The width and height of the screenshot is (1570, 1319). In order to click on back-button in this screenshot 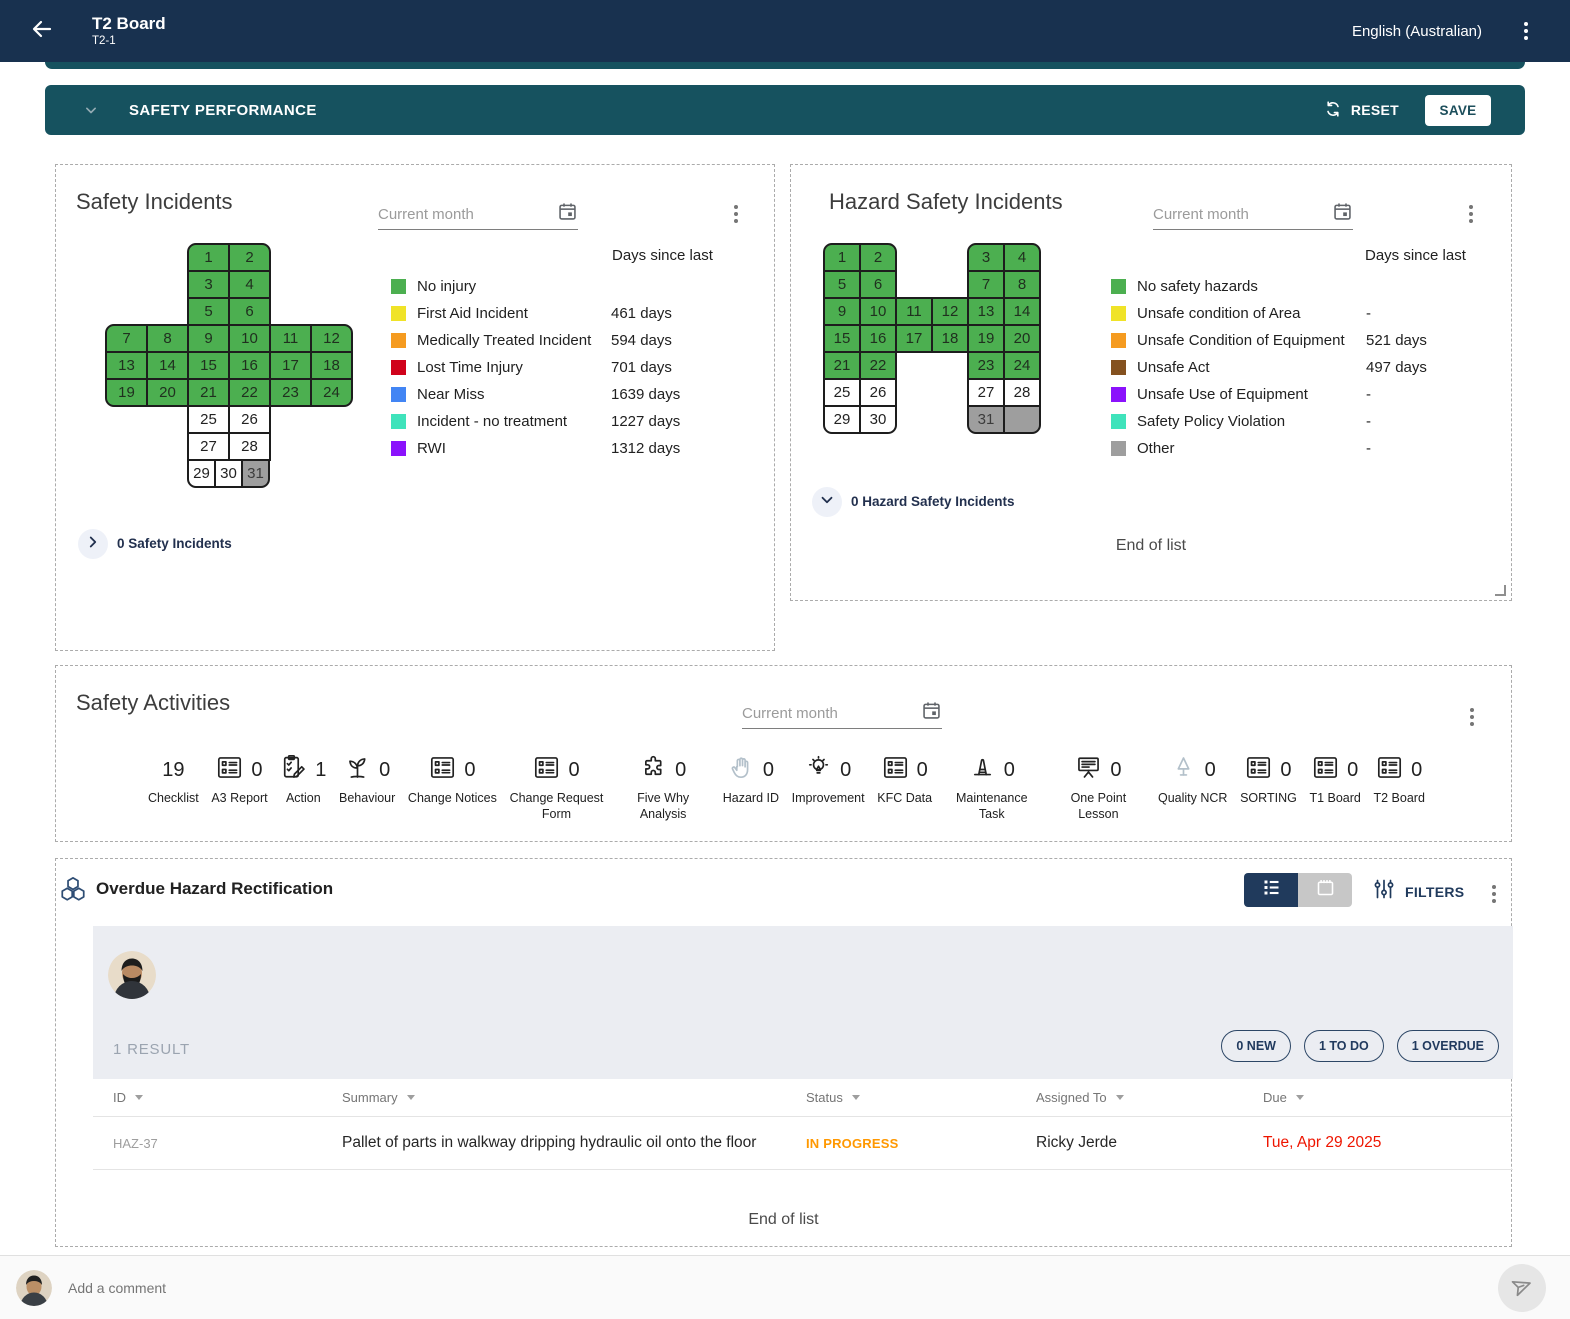, I will do `click(42, 31)`.